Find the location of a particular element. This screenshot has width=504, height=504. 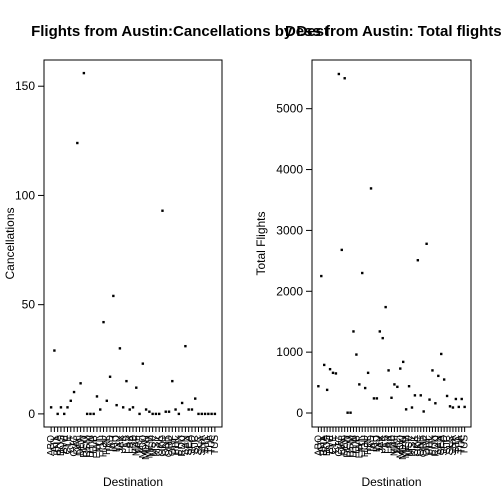

total-flights-y-axis: 0 1000 2000 3000 4000 5000 is located at coordinates (294, 261).